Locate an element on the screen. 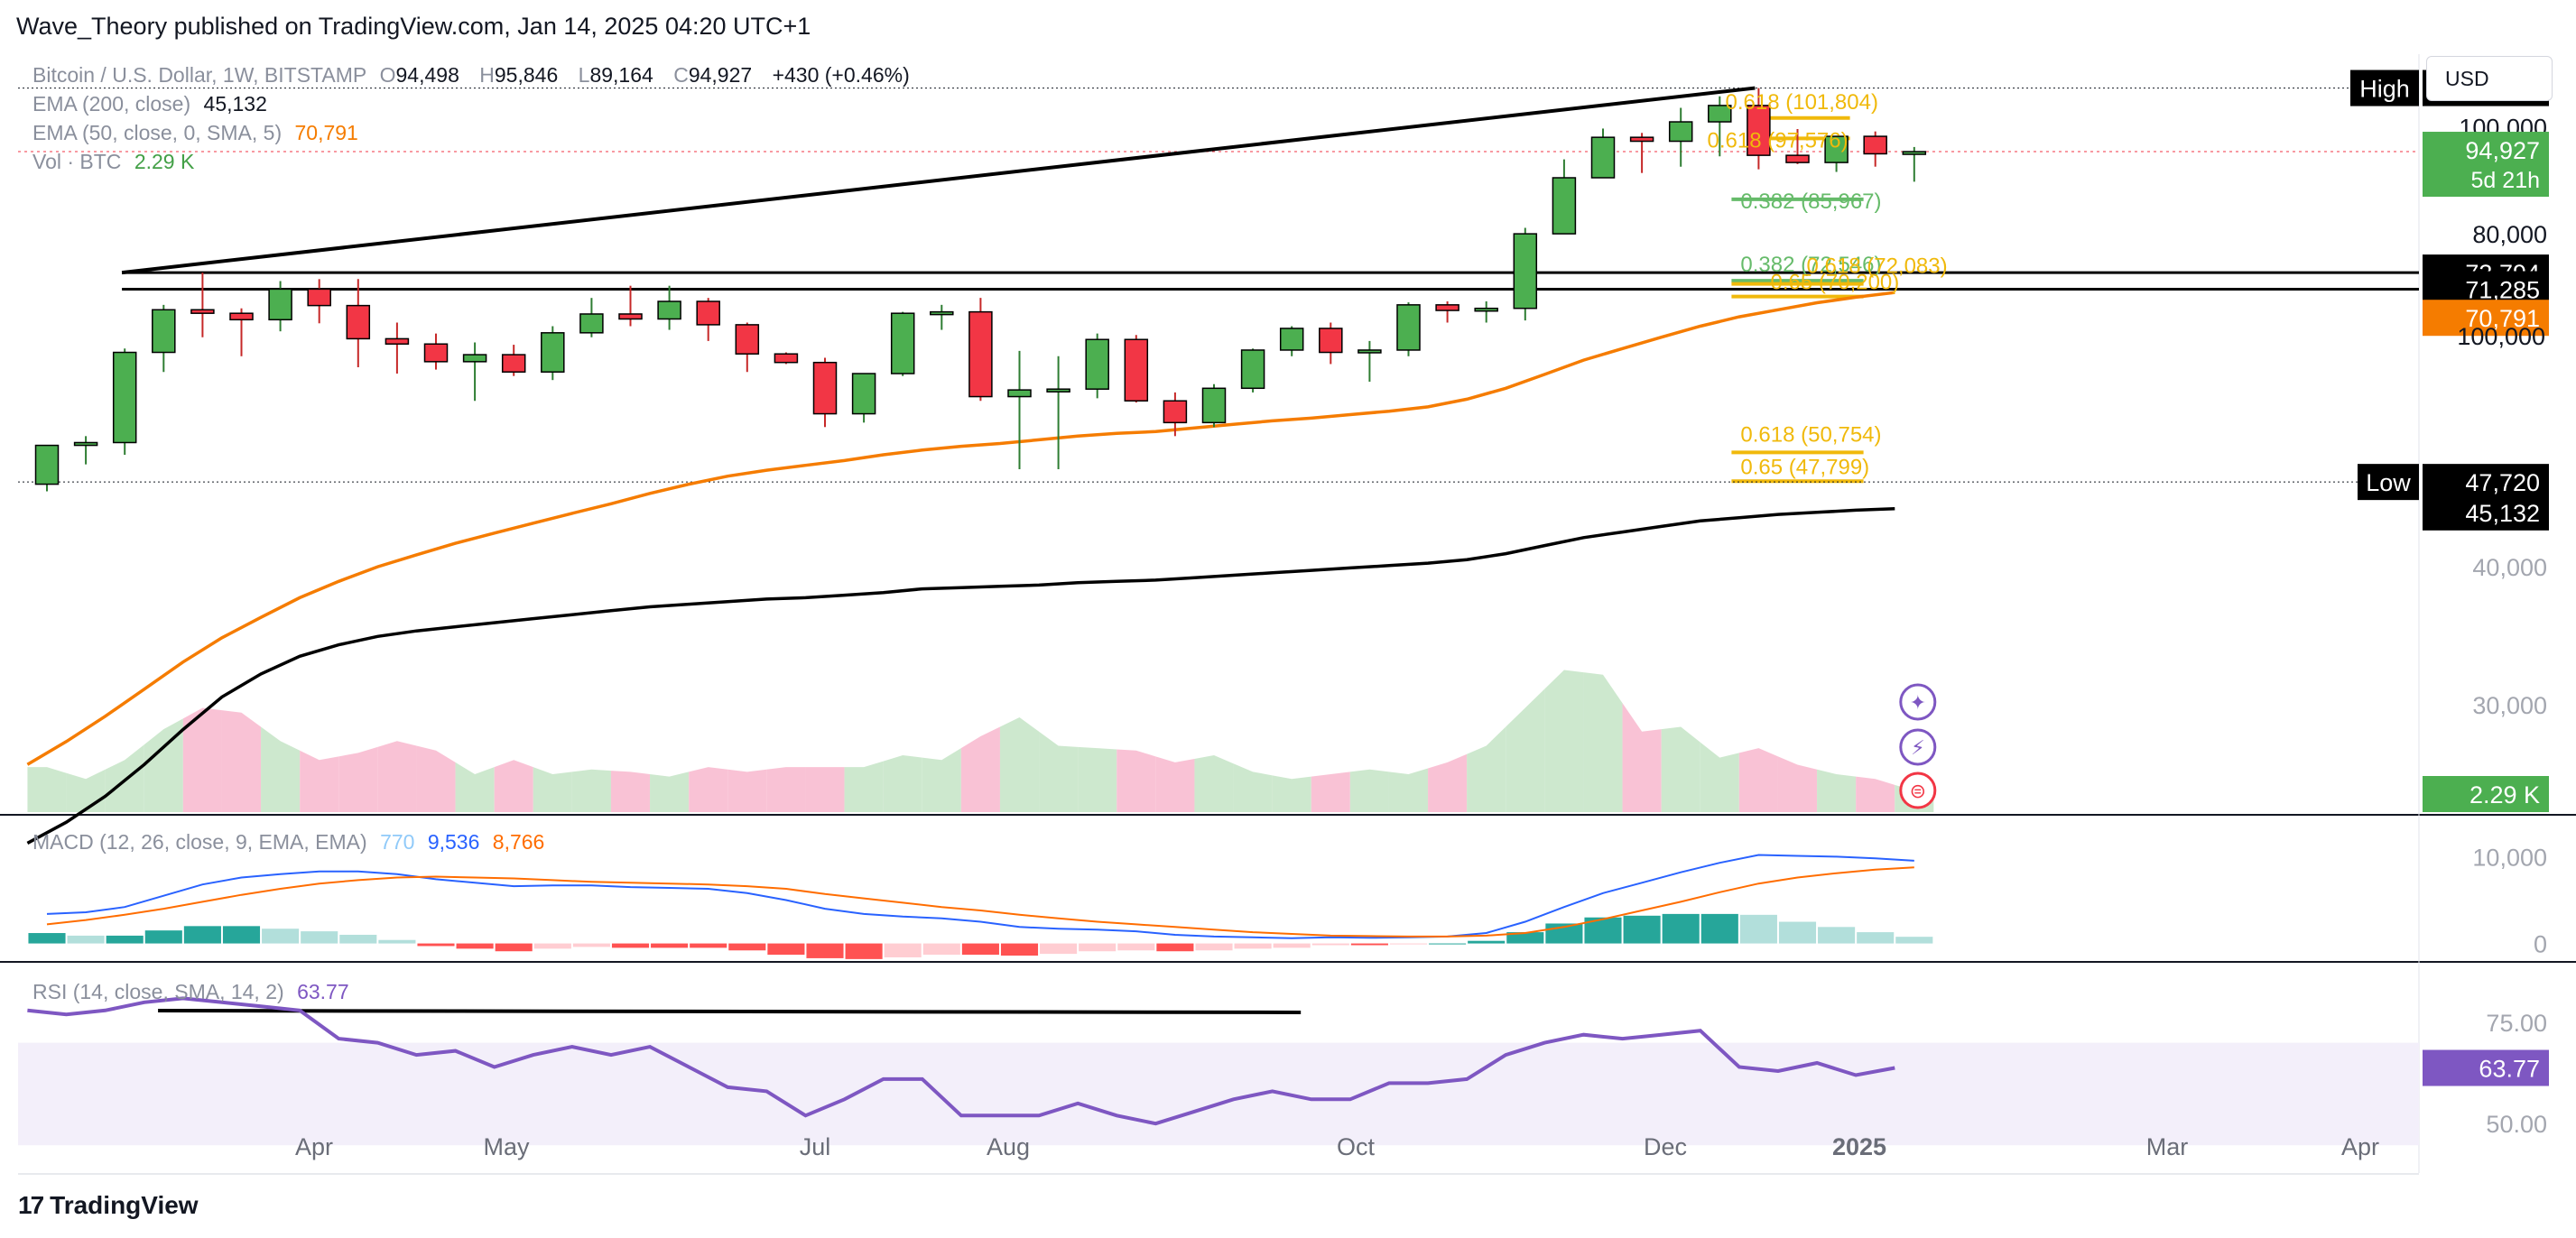  legend-low-label: L is located at coordinates (584, 75).